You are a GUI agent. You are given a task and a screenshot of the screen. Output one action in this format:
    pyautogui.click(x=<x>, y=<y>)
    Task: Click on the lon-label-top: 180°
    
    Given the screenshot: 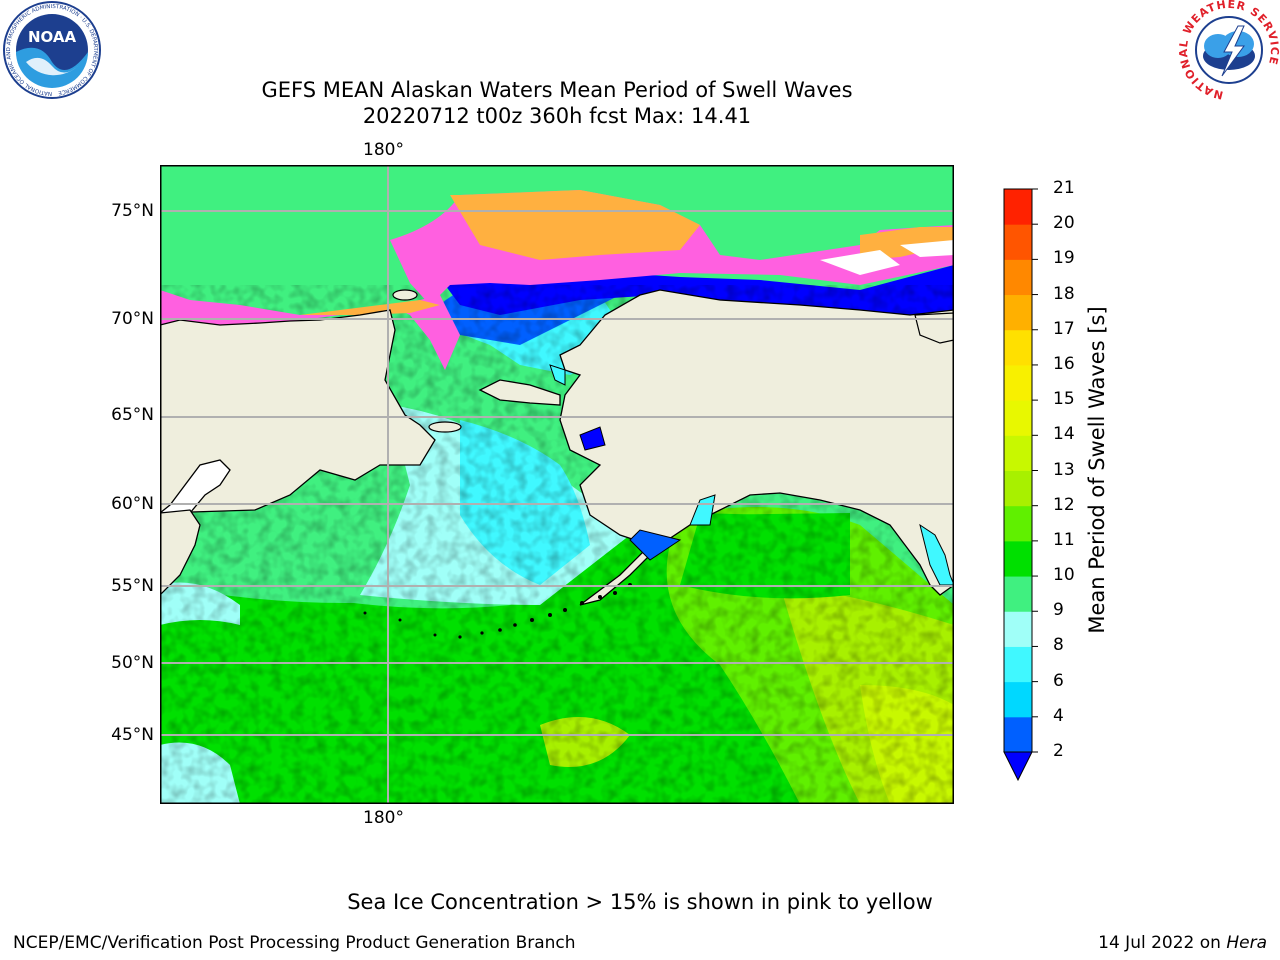 What is the action you would take?
    pyautogui.click(x=383, y=150)
    